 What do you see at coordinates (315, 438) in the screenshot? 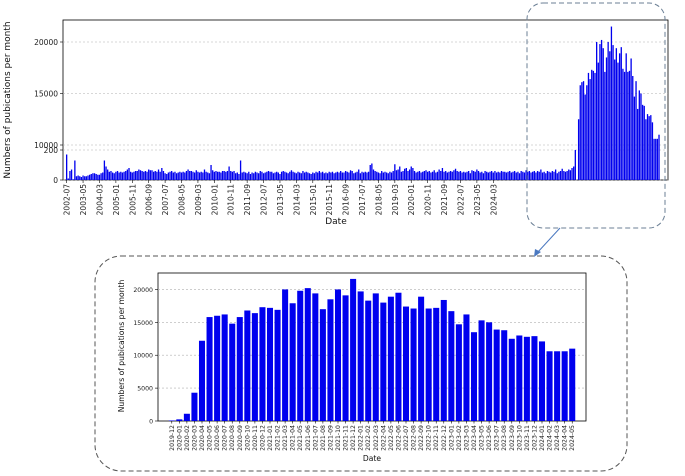
I see `bottom-x-tick-label: 2021-07` at bounding box center [315, 438].